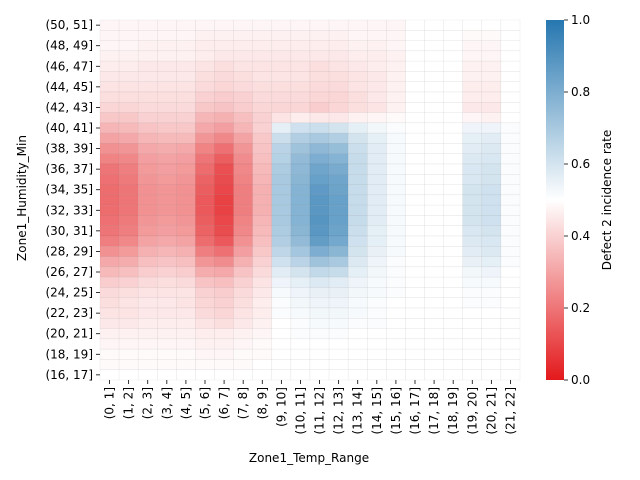 The image size is (640, 480). What do you see at coordinates (224, 403) in the screenshot?
I see `x-tick-label: (6, 7]` at bounding box center [224, 403].